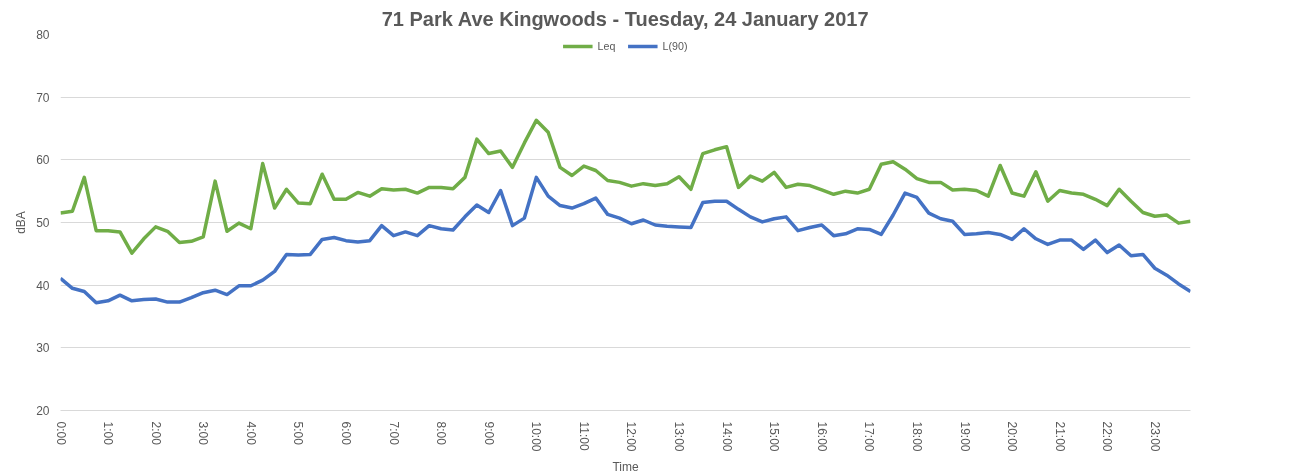 Image resolution: width=1290 pixels, height=476 pixels. I want to click on x-tick-label: 18:00, so click(916, 436).